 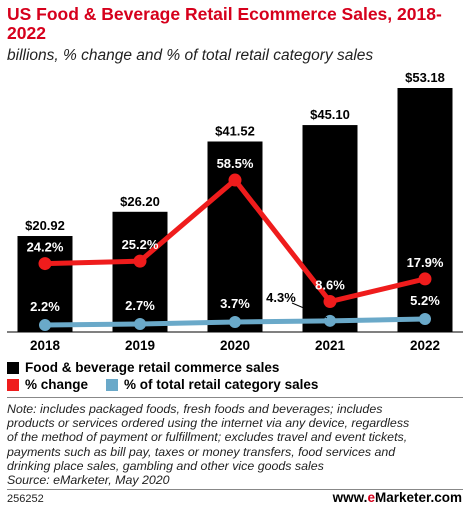 I want to click on change-value-label: 24.2%, so click(x=45, y=247).